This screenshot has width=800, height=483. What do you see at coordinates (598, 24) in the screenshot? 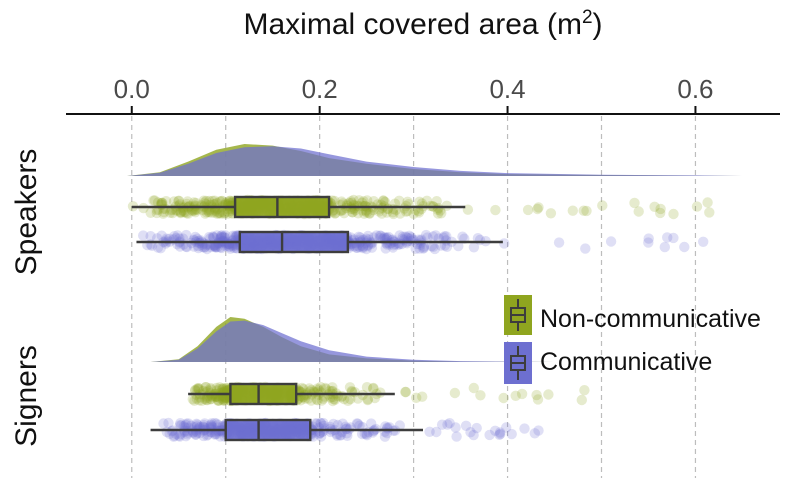
I see `chart-title-unit-close: )` at bounding box center [598, 24].